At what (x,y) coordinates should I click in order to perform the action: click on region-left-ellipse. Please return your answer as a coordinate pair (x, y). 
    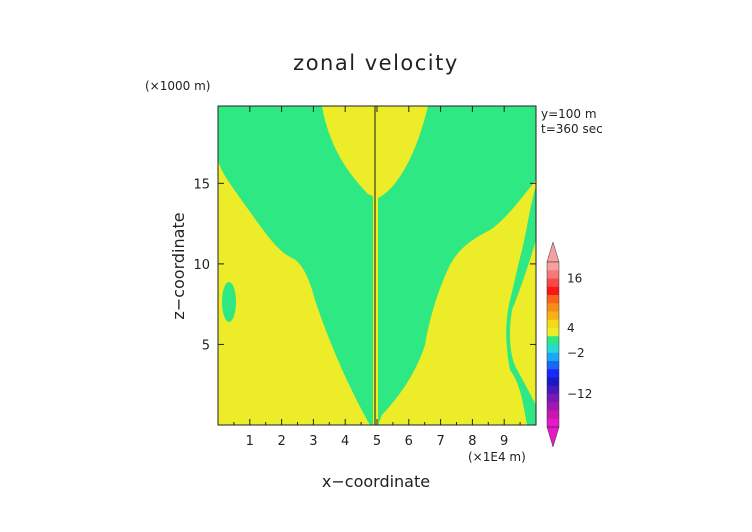
    Looking at the image, I should click on (229, 302).